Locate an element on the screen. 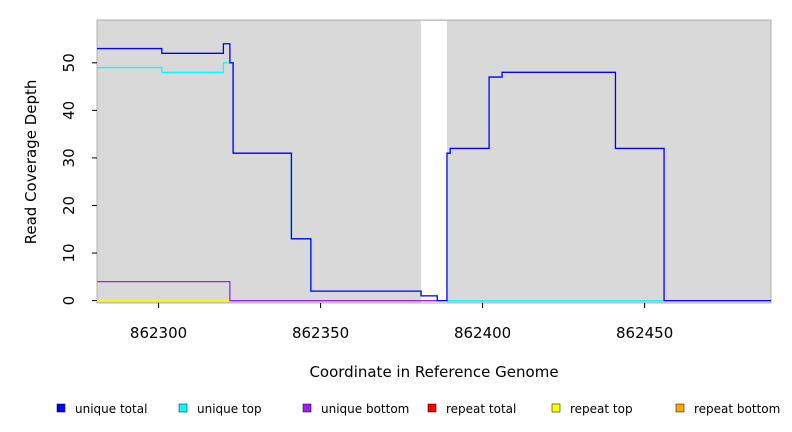 The image size is (792, 432). x-tick-label: 862400 is located at coordinates (482, 333).